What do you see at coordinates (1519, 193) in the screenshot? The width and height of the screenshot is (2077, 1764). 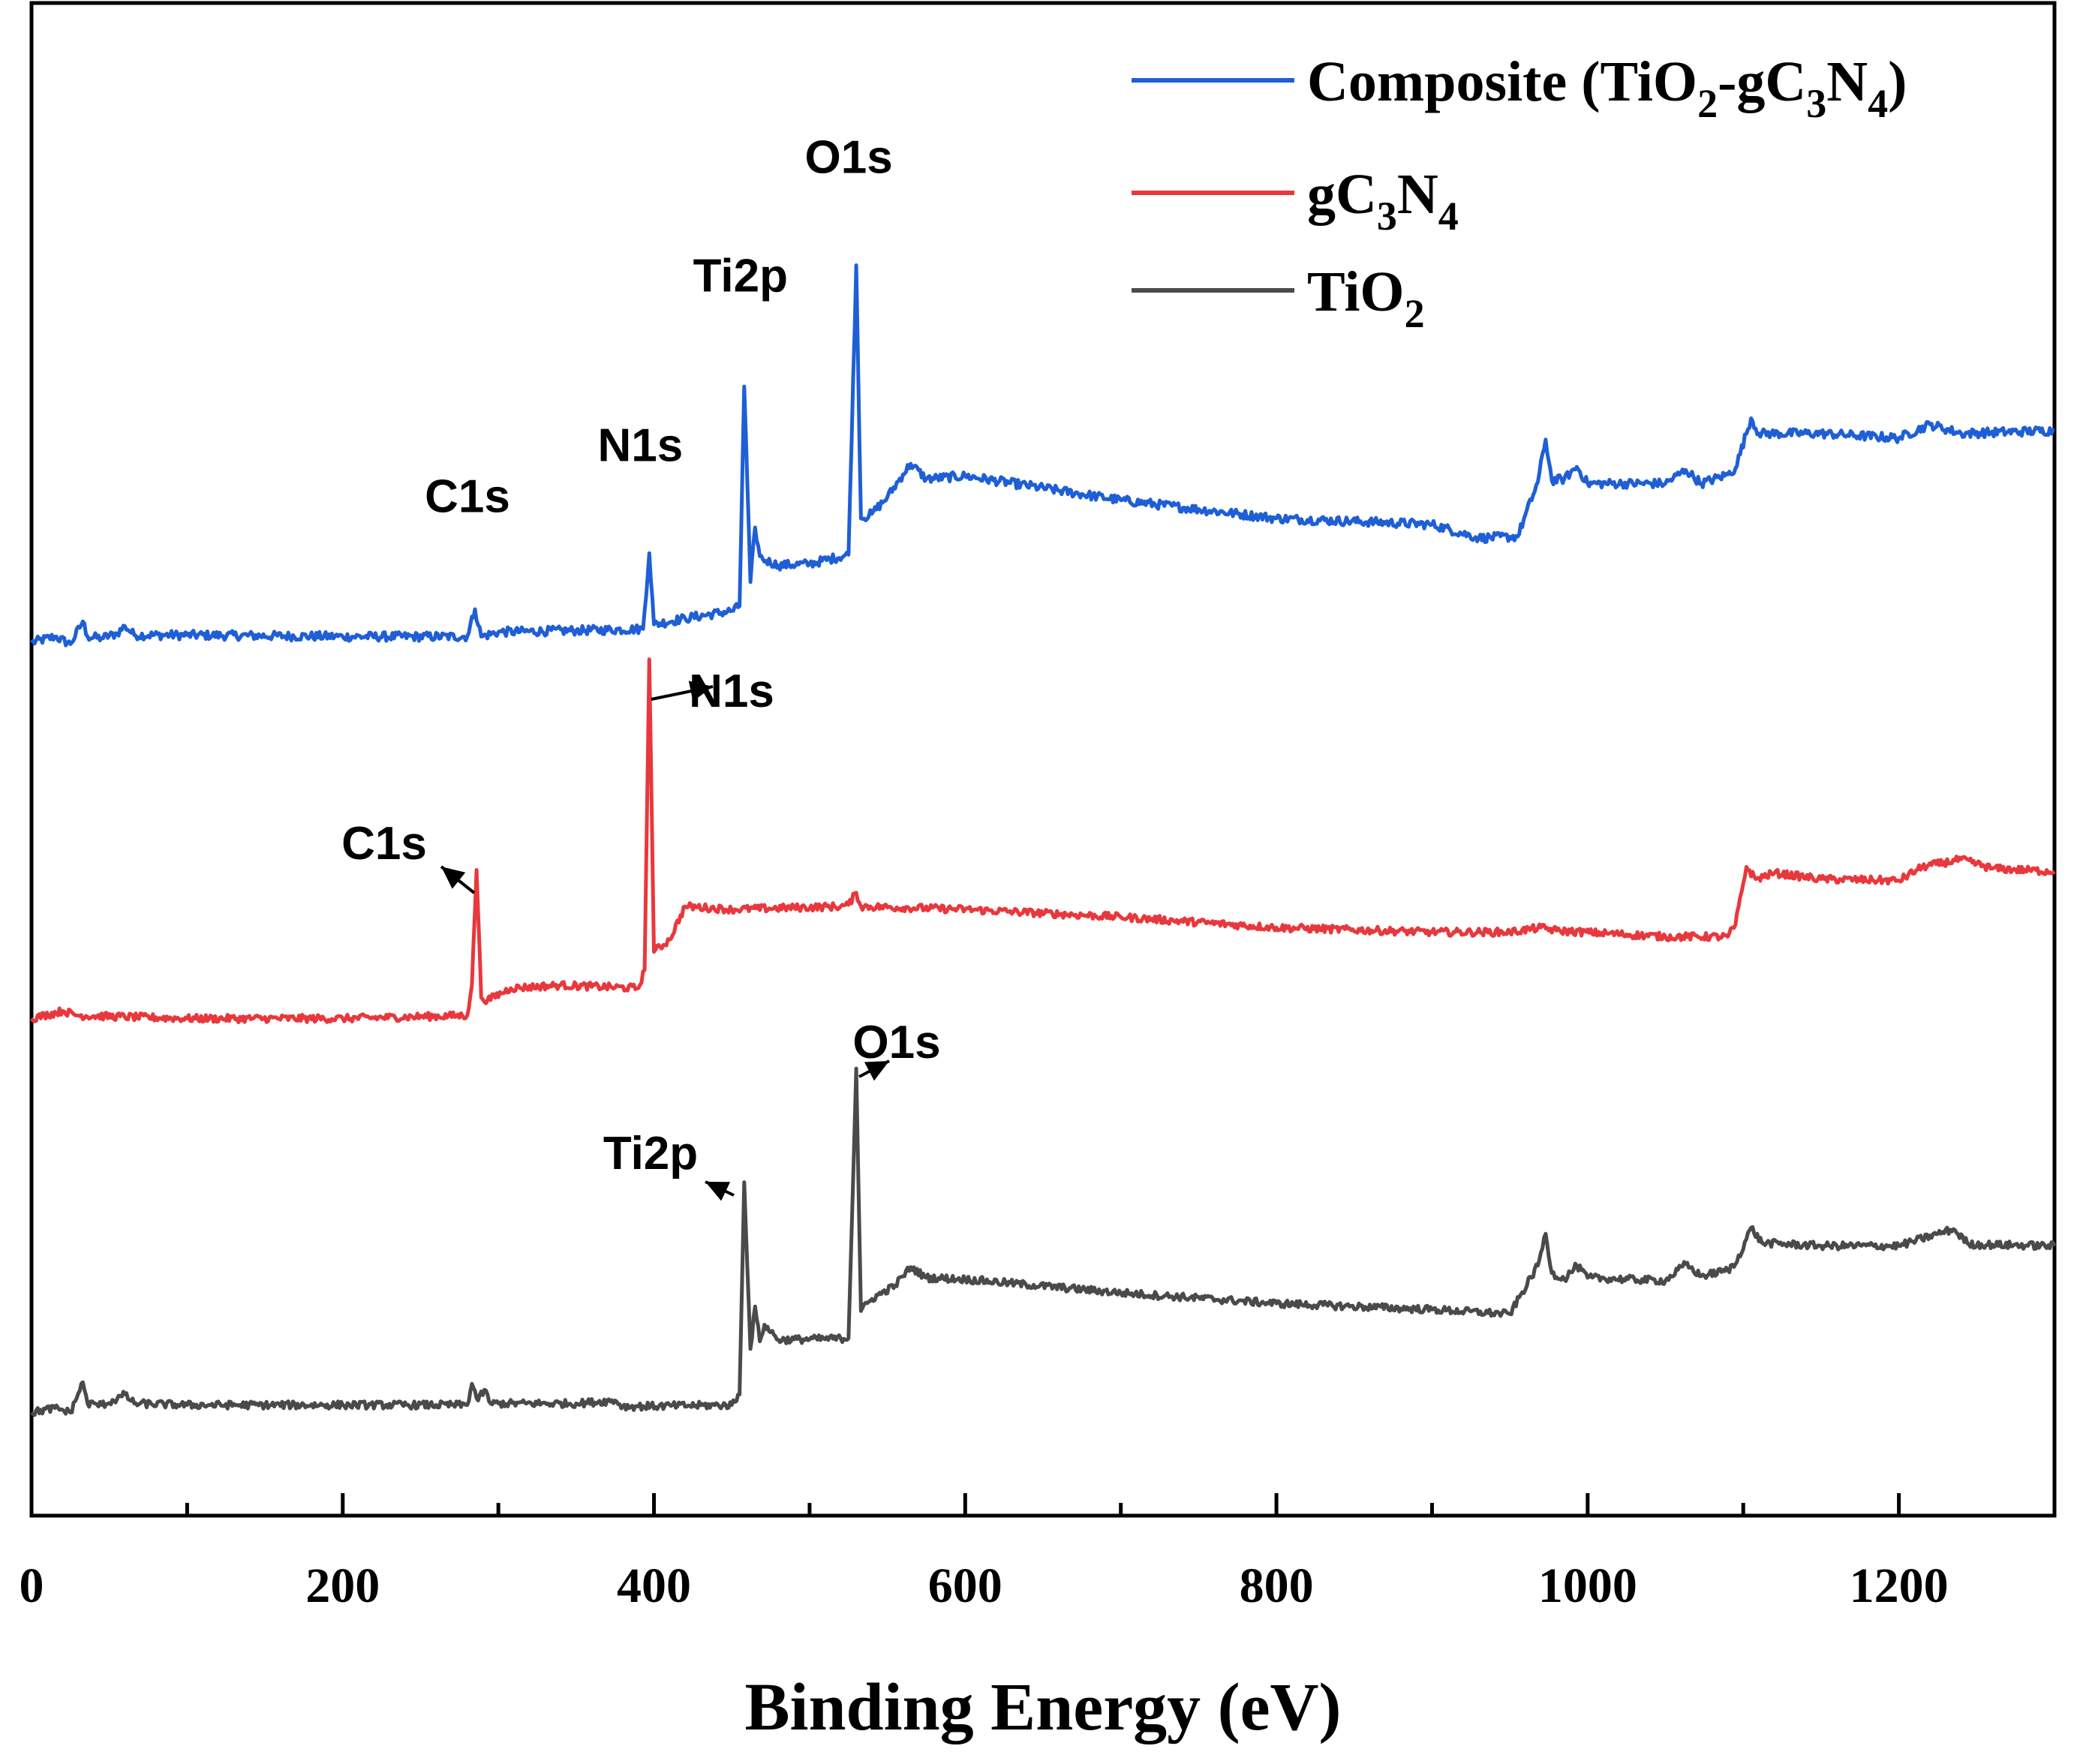 I see `legend: Composite (TiO2-gC3N4) gC3N4 TiO2` at bounding box center [1519, 193].